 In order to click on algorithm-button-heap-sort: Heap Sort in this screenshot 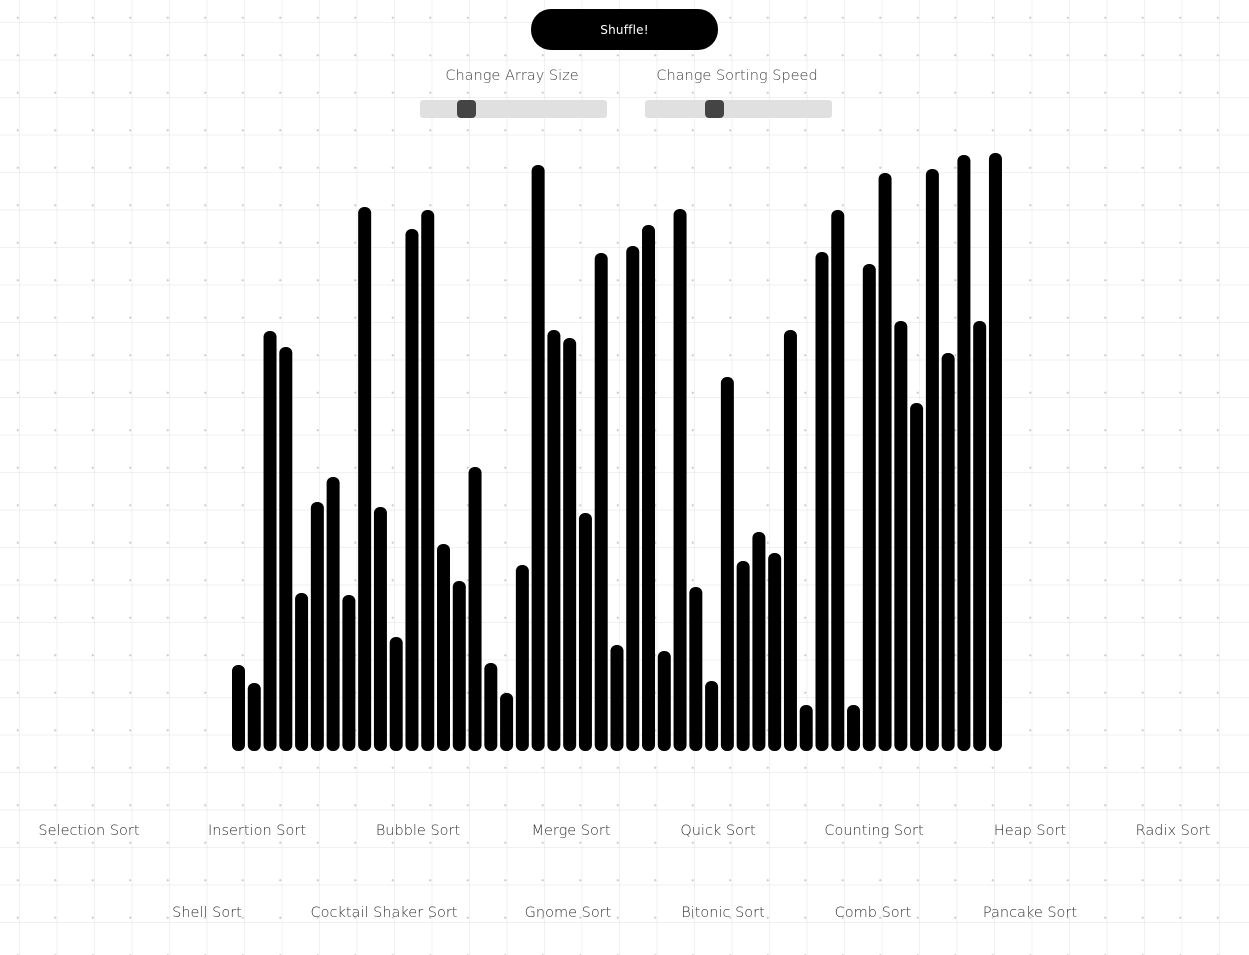, I will do `click(1030, 831)`.